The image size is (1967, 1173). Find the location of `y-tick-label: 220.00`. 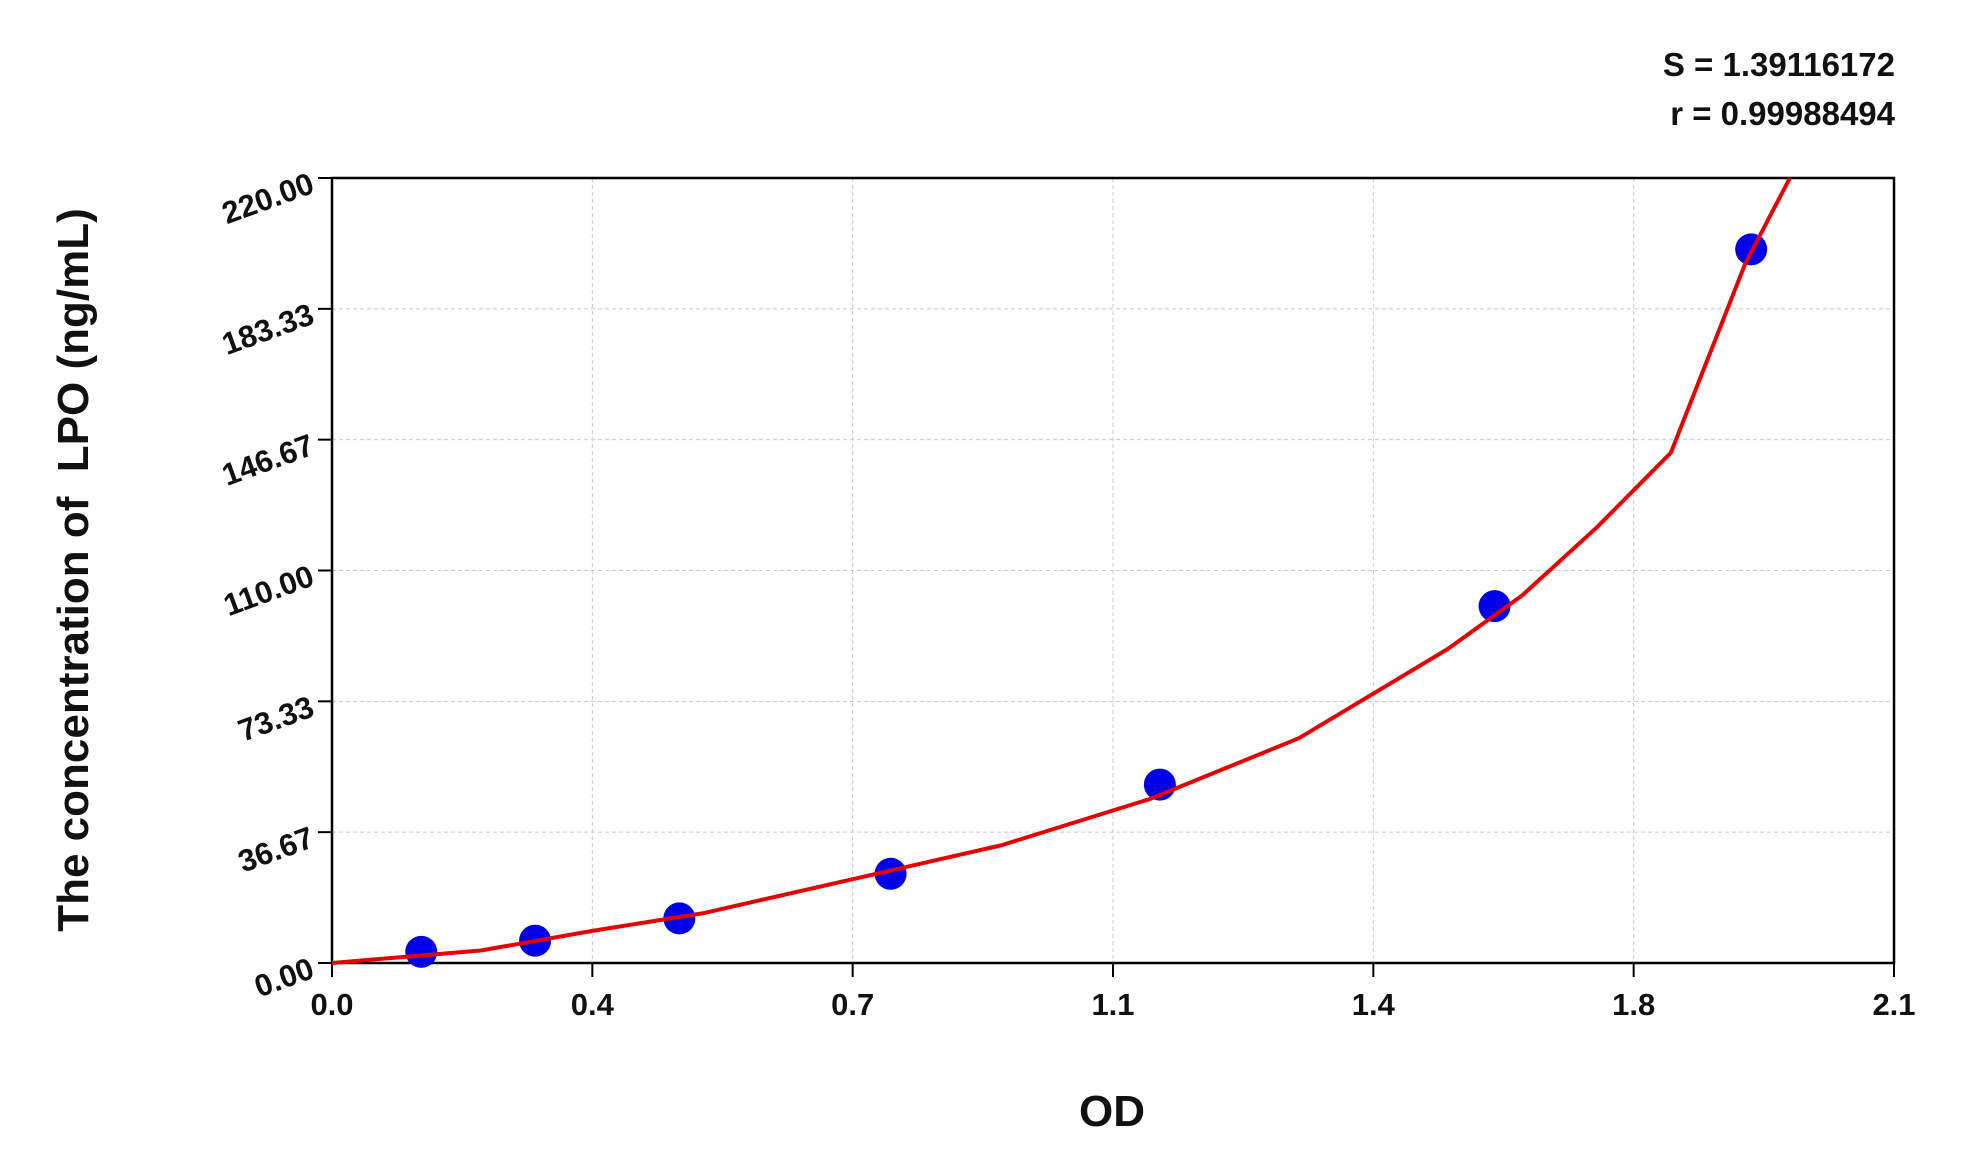

y-tick-label: 220.00 is located at coordinates (267, 198).